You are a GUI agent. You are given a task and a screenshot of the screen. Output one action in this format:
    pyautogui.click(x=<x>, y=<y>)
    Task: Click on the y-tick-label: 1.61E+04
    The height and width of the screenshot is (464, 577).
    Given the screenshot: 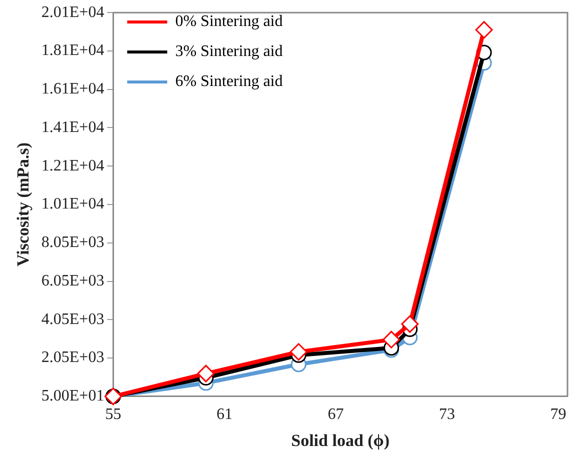 What is the action you would take?
    pyautogui.click(x=72, y=89)
    